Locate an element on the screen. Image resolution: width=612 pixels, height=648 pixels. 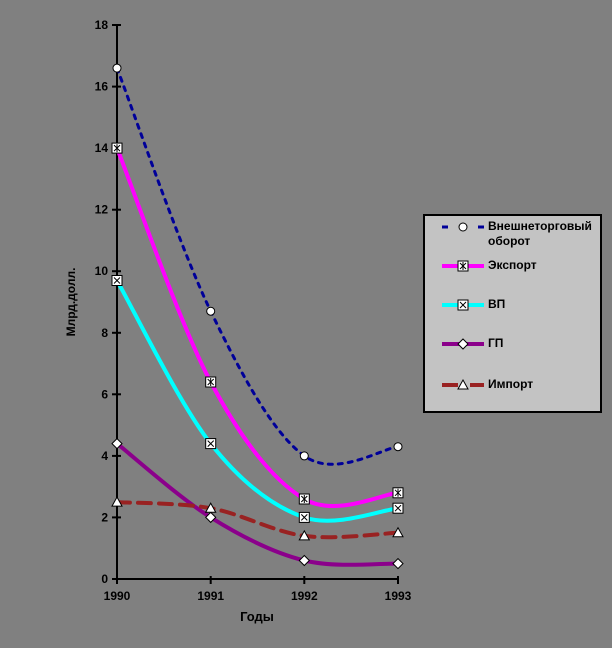
y-tick-label: 0 is located at coordinates (104, 579).